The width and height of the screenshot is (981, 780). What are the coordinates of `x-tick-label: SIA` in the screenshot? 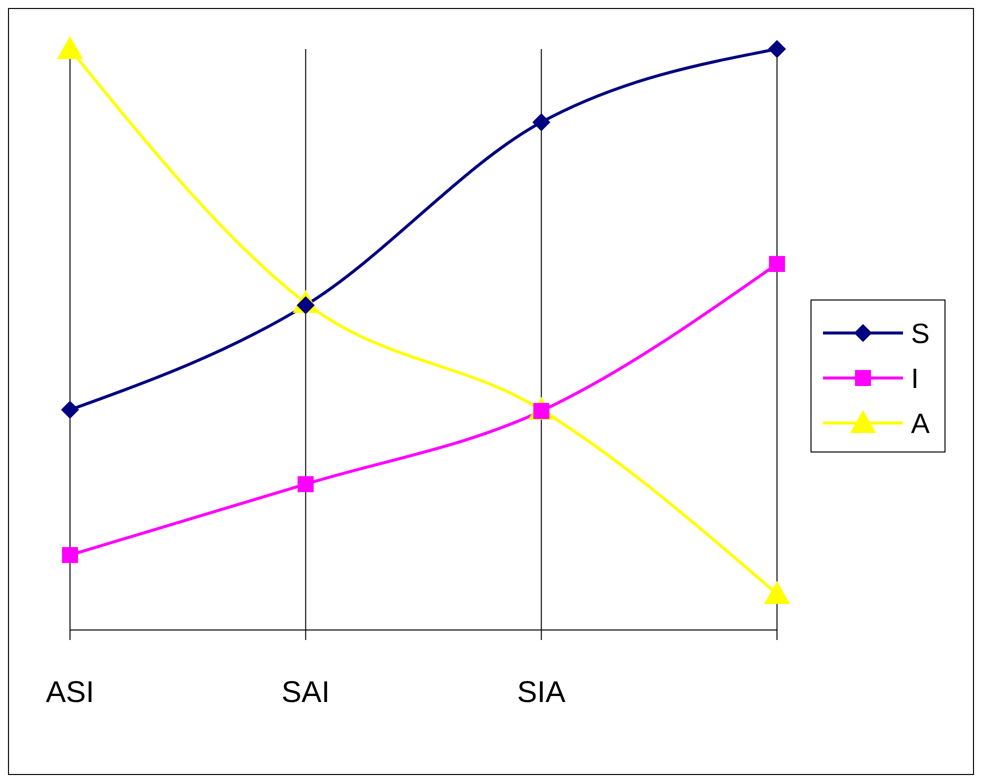 It's located at (541, 692).